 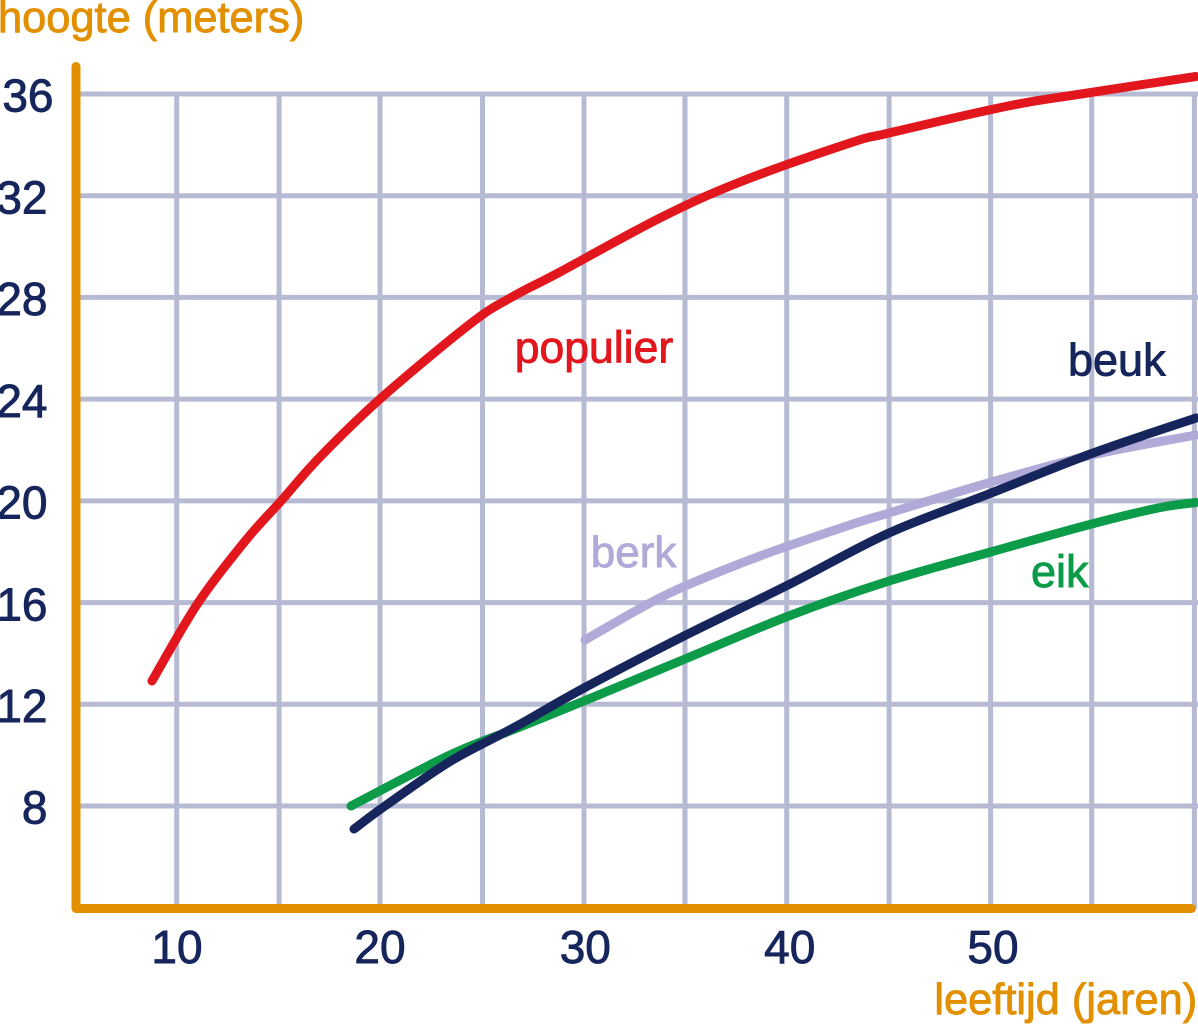 What do you see at coordinates (24, 401) in the screenshot?
I see `svg-text: 24` at bounding box center [24, 401].